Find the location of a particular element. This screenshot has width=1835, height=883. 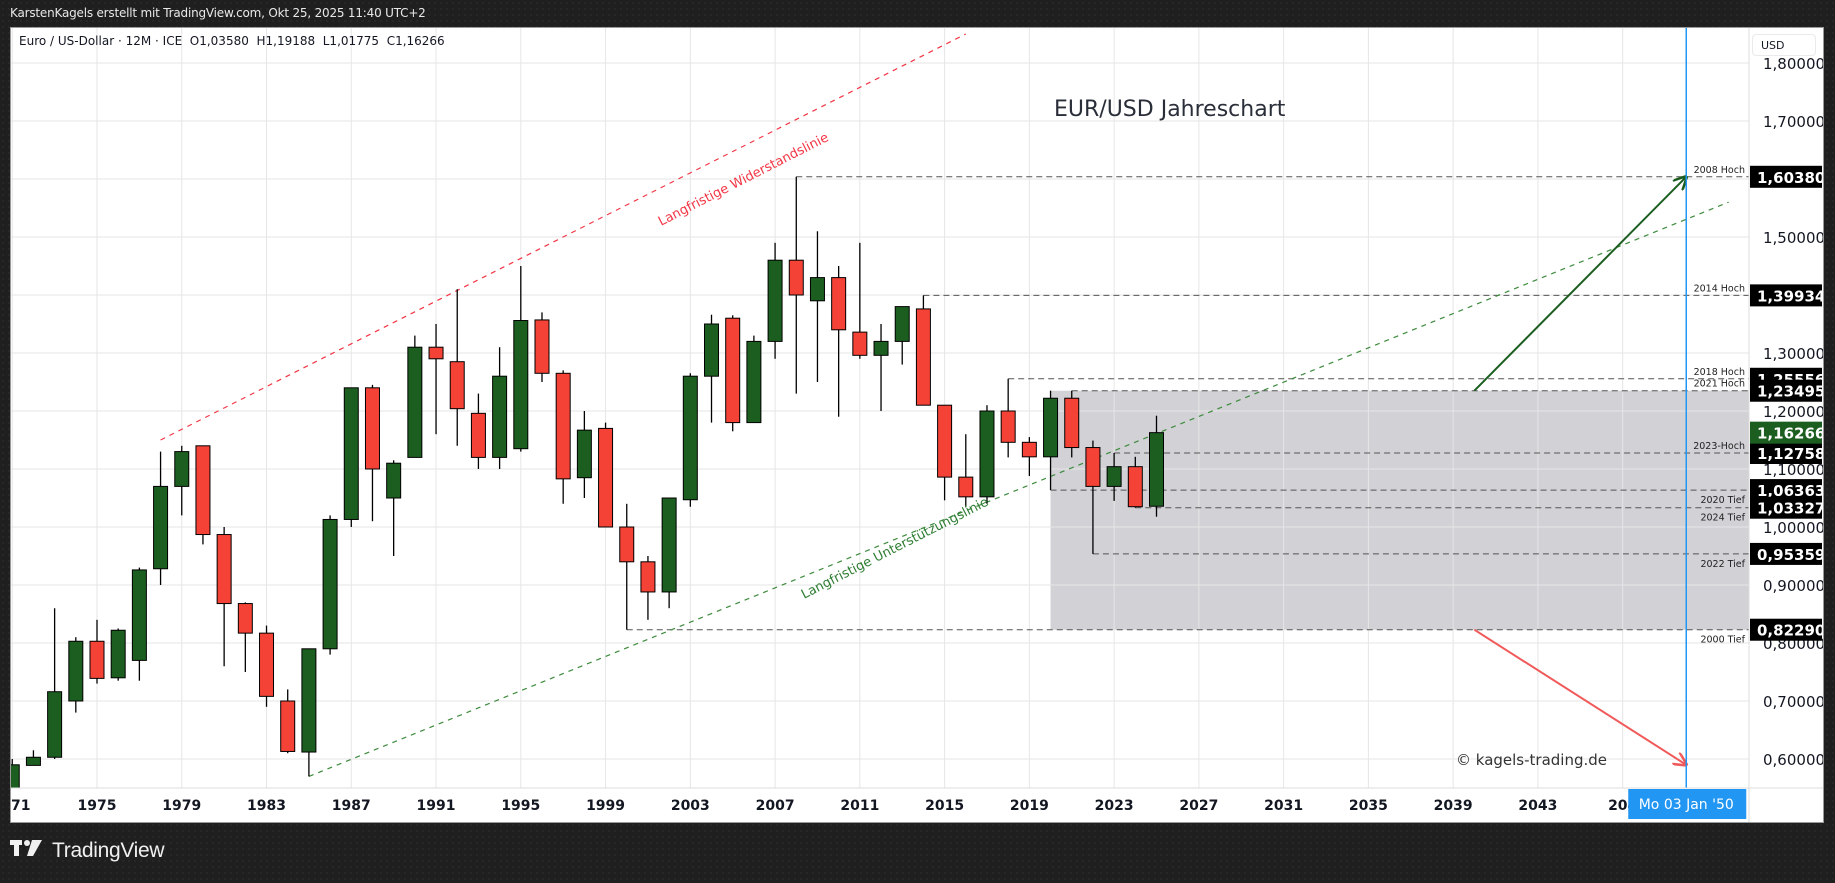

price-badge-text: 1,23495 is located at coordinates (1790, 392).